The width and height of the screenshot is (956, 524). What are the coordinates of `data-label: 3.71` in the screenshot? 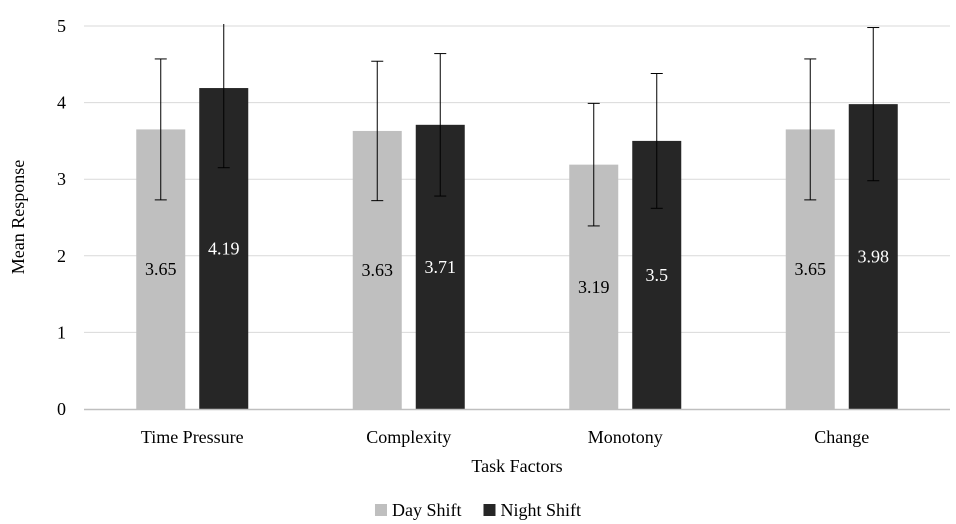 It's located at (441, 267).